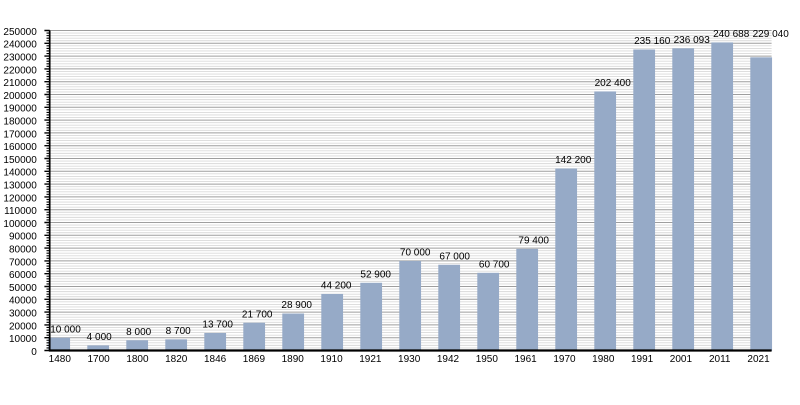 The height and width of the screenshot is (405, 800). Describe the element at coordinates (20, 211) in the screenshot. I see `svg-text: 110000` at that location.